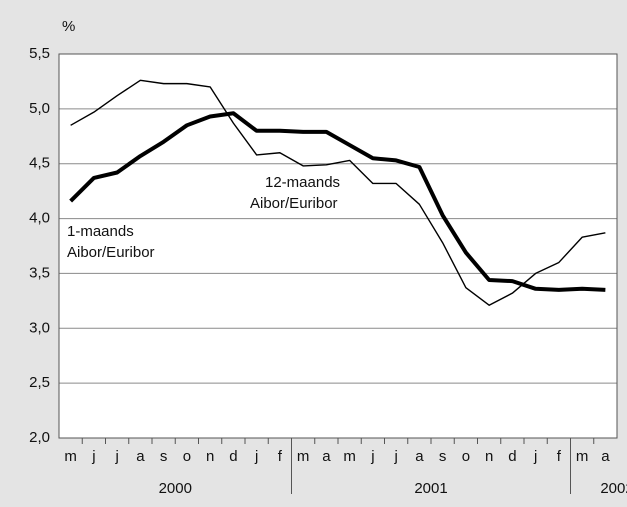  What do you see at coordinates (68, 26) in the screenshot?
I see `y-unit: %` at bounding box center [68, 26].